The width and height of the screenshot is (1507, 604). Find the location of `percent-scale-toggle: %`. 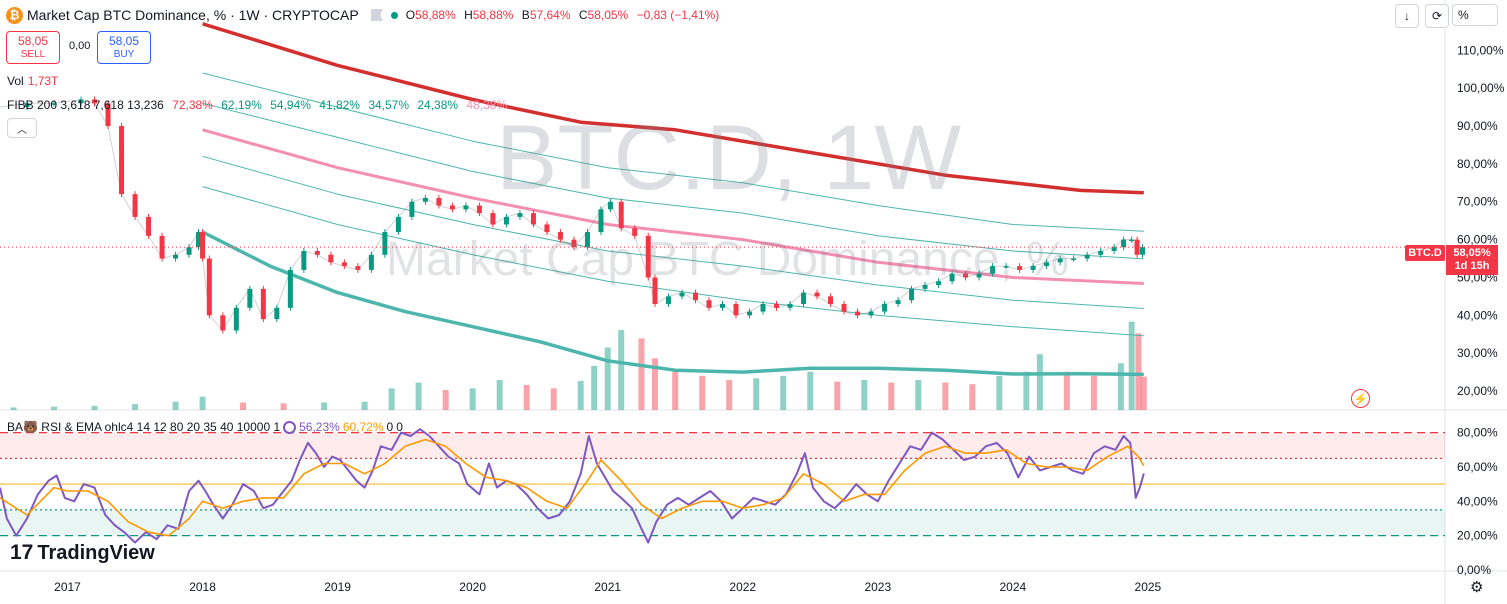

percent-scale-toggle: % is located at coordinates (1475, 15).